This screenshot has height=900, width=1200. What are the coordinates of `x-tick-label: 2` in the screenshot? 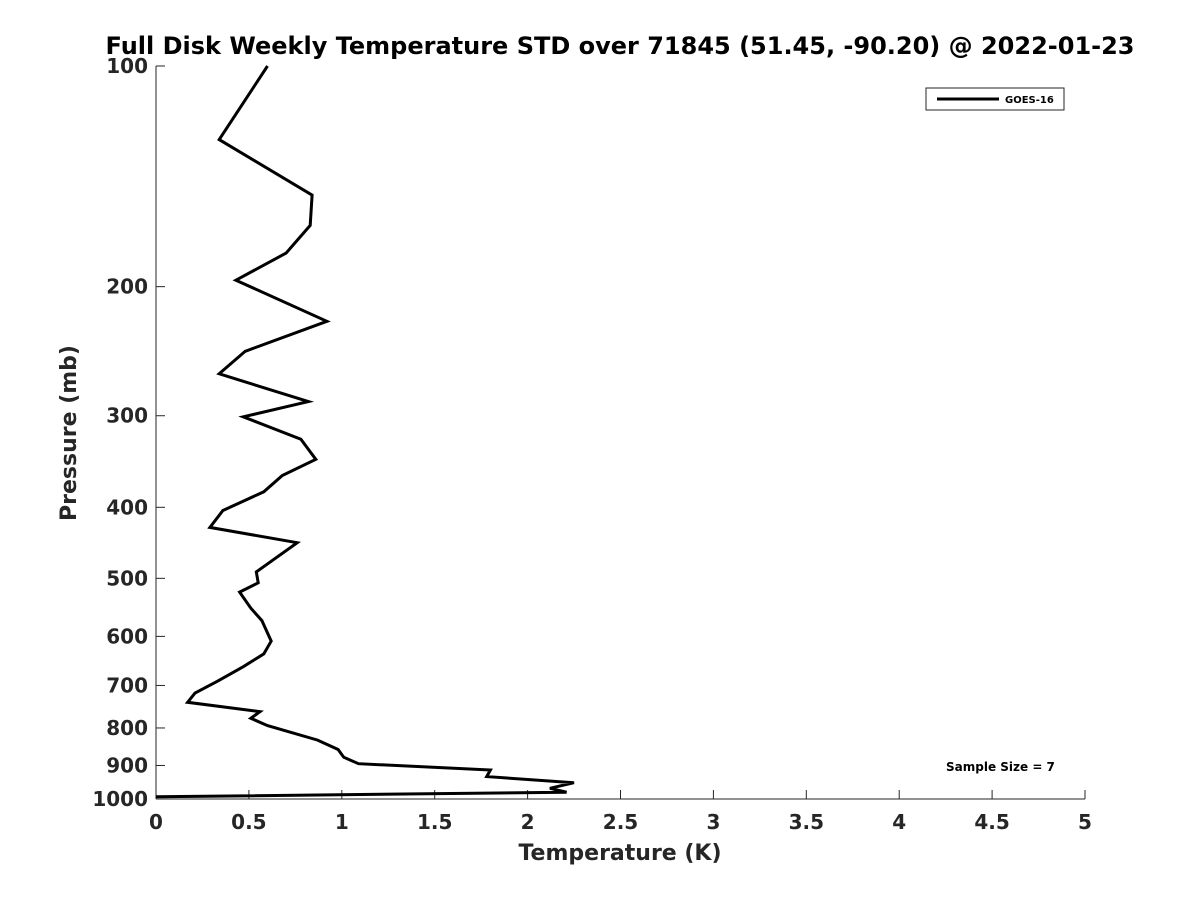 It's located at (528, 822).